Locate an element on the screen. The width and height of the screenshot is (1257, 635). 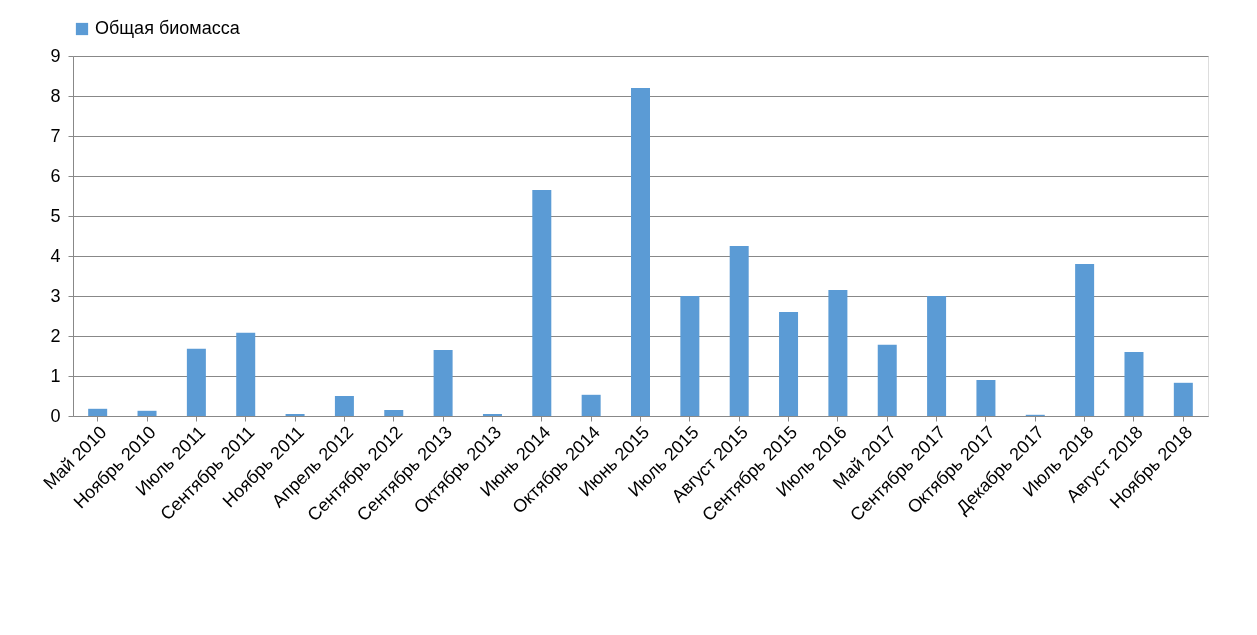
y-tick-label: 5 is located at coordinates (55, 215).